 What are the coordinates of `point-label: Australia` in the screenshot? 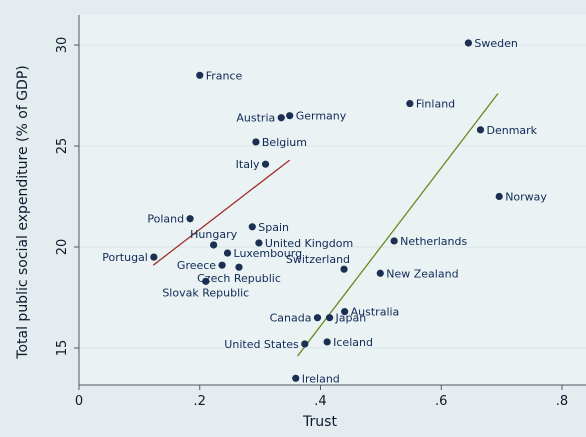 It's located at (375, 312).